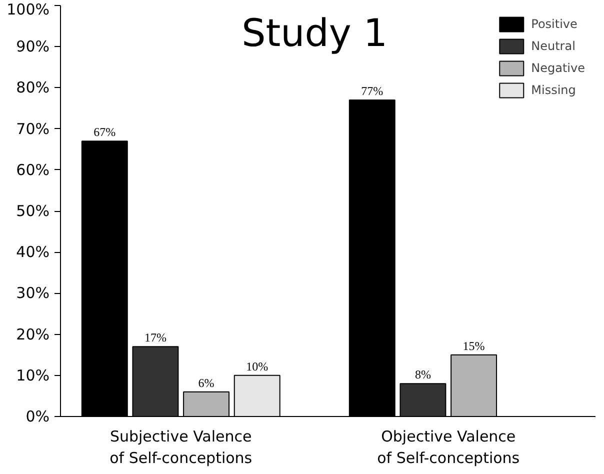 The height and width of the screenshot is (474, 604). Describe the element at coordinates (33, 293) in the screenshot. I see `y-tick-label: 30%` at that location.